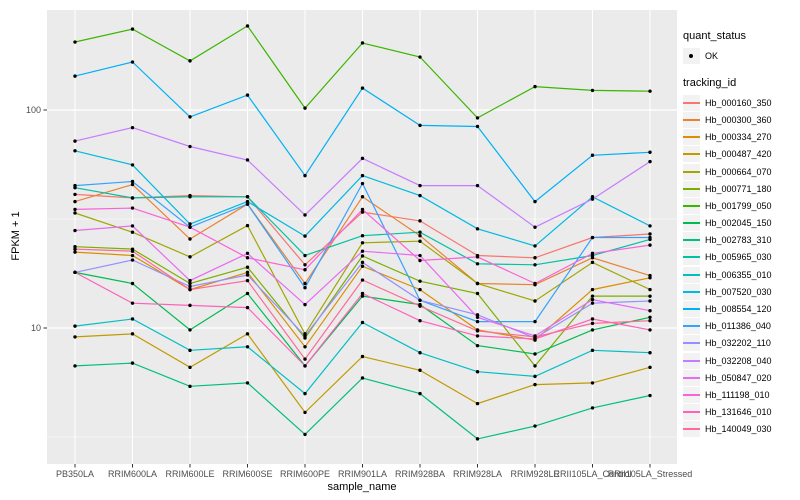  I want to click on legend-key-ok, so click(691, 55).